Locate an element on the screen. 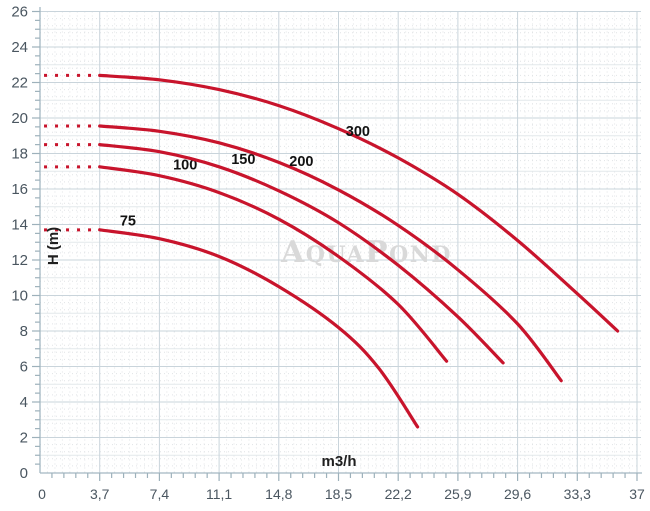 This screenshot has height=511, width=650. x-axis-title: m3/h is located at coordinates (338, 461).